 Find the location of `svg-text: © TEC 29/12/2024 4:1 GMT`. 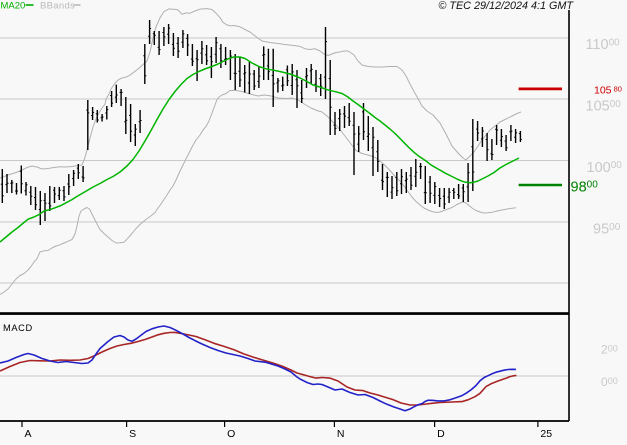

svg-text: © TEC 29/12/2024 4:1 GMT is located at coordinates (506, 6).